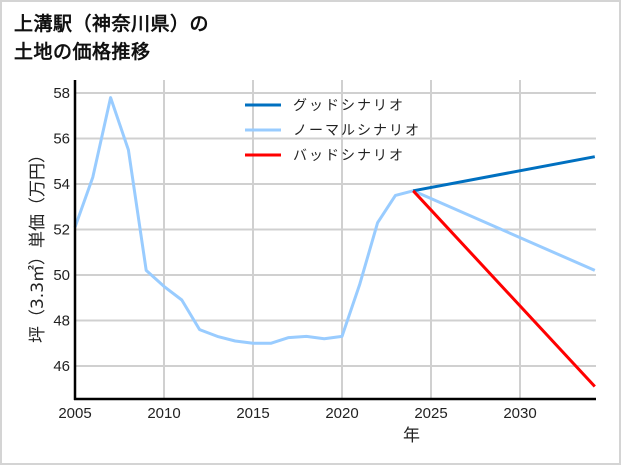  What do you see at coordinates (163, 413) in the screenshot?
I see `x-tick-label: 2010` at bounding box center [163, 413].